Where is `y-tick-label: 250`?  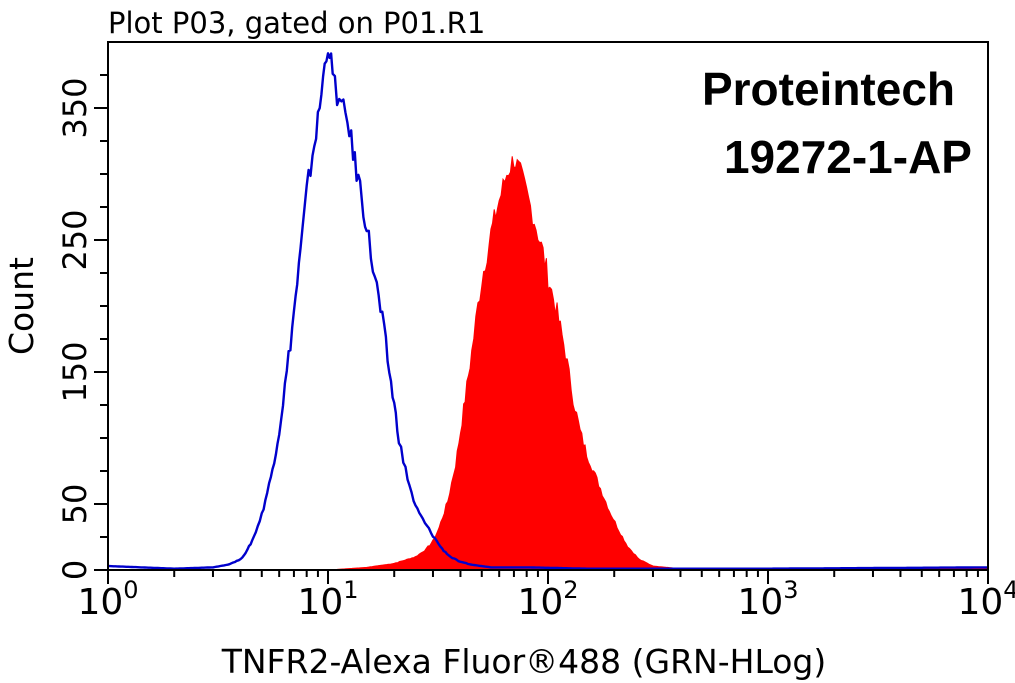
y-tick-label: 250 is located at coordinates (75, 239).